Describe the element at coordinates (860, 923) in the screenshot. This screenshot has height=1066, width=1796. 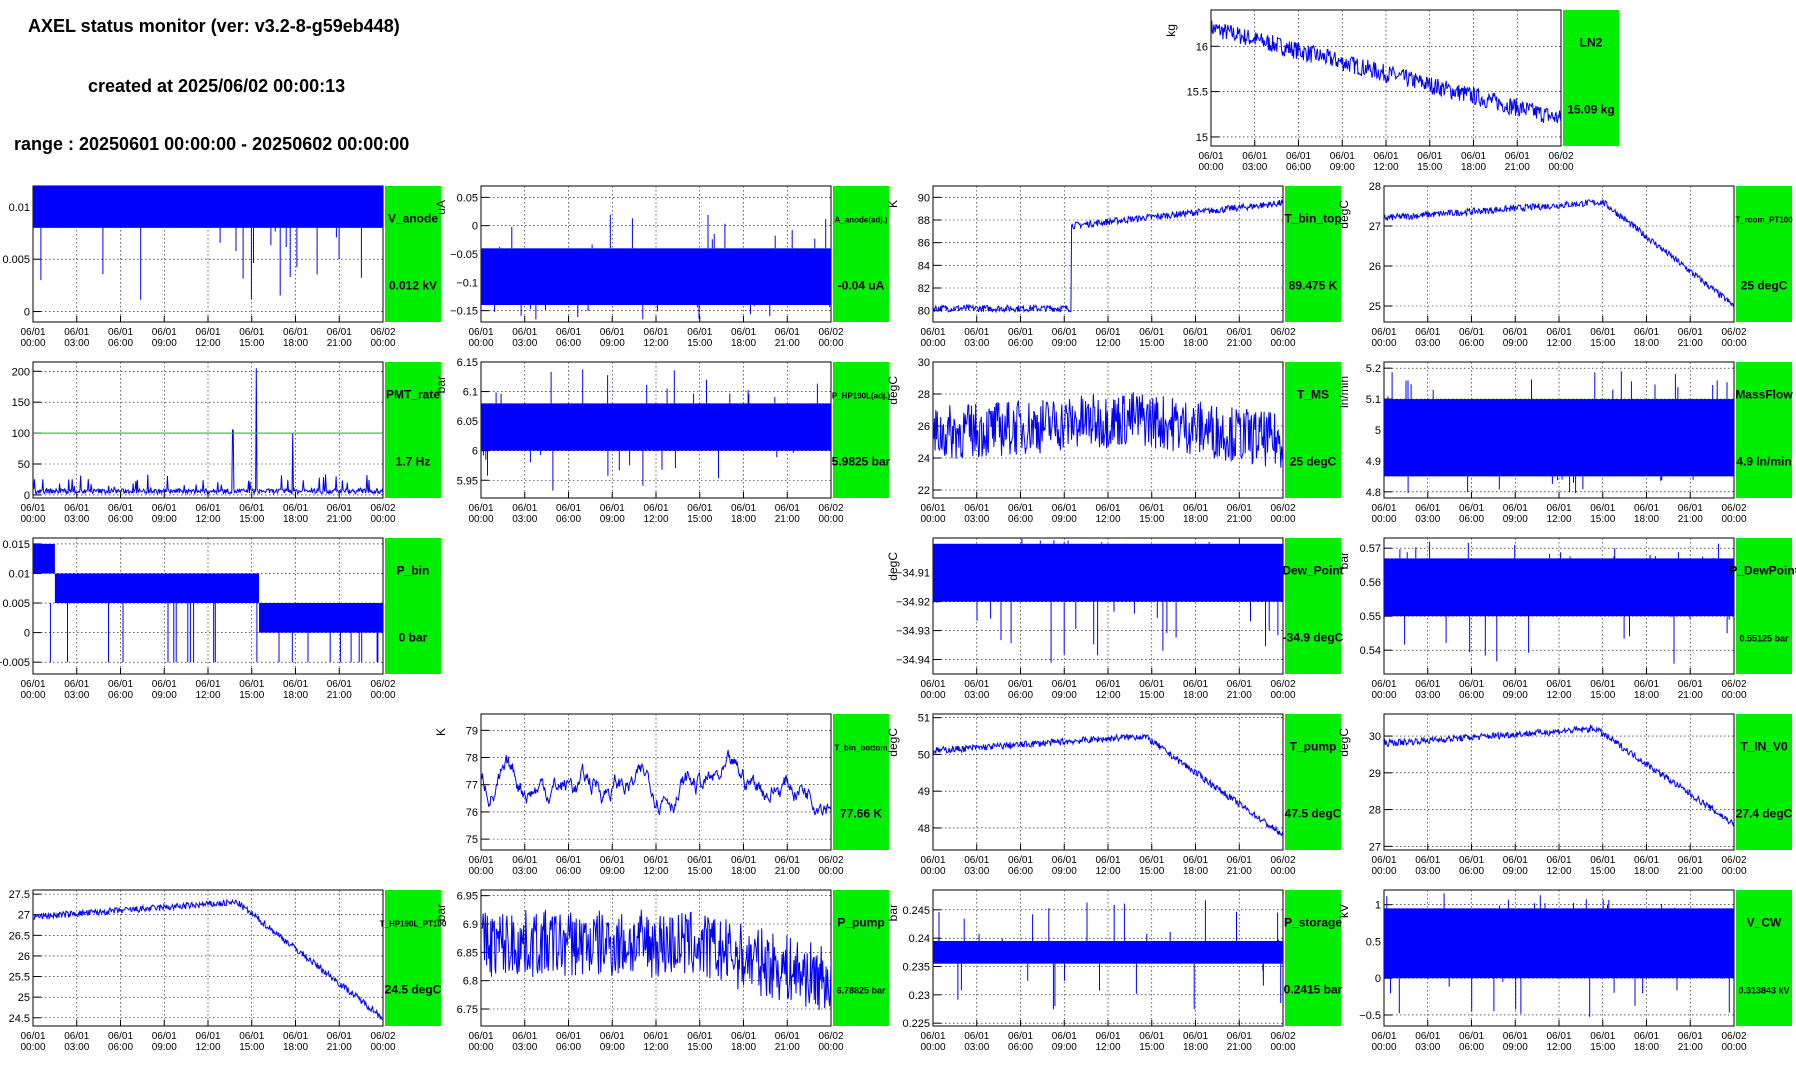
I see `status-name: P_pump` at that location.